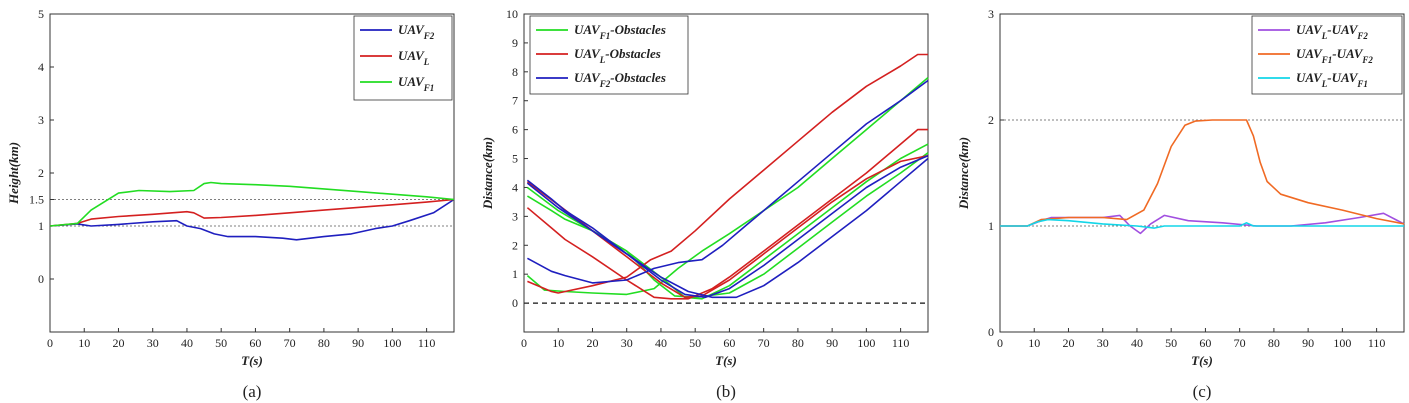 This screenshot has width=1409, height=403. I want to click on legend-label: UAVF1, so click(416, 83).